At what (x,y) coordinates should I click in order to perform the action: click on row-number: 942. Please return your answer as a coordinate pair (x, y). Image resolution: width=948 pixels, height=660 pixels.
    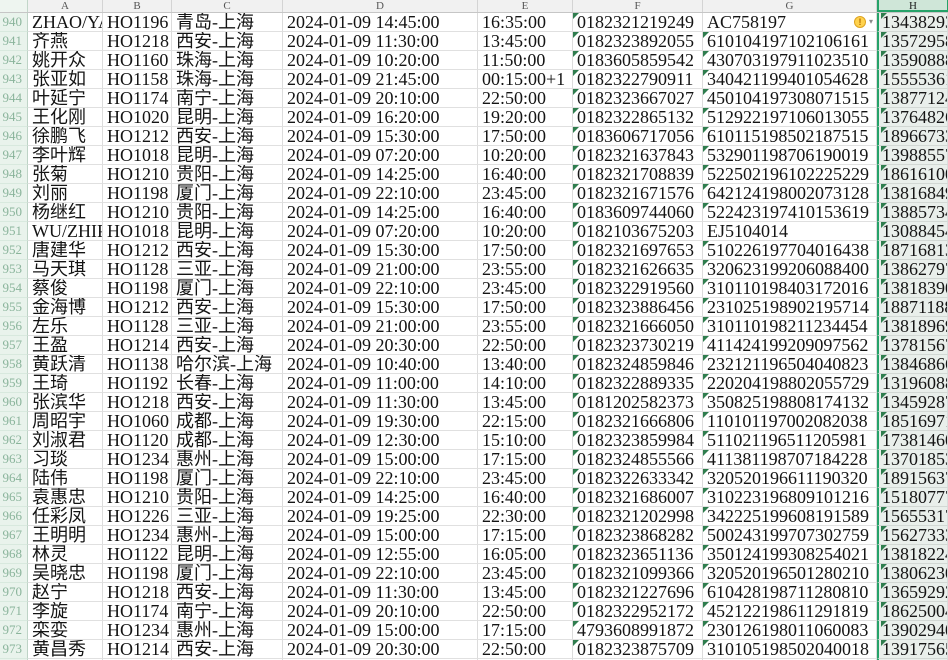
    Looking at the image, I should click on (14, 60).